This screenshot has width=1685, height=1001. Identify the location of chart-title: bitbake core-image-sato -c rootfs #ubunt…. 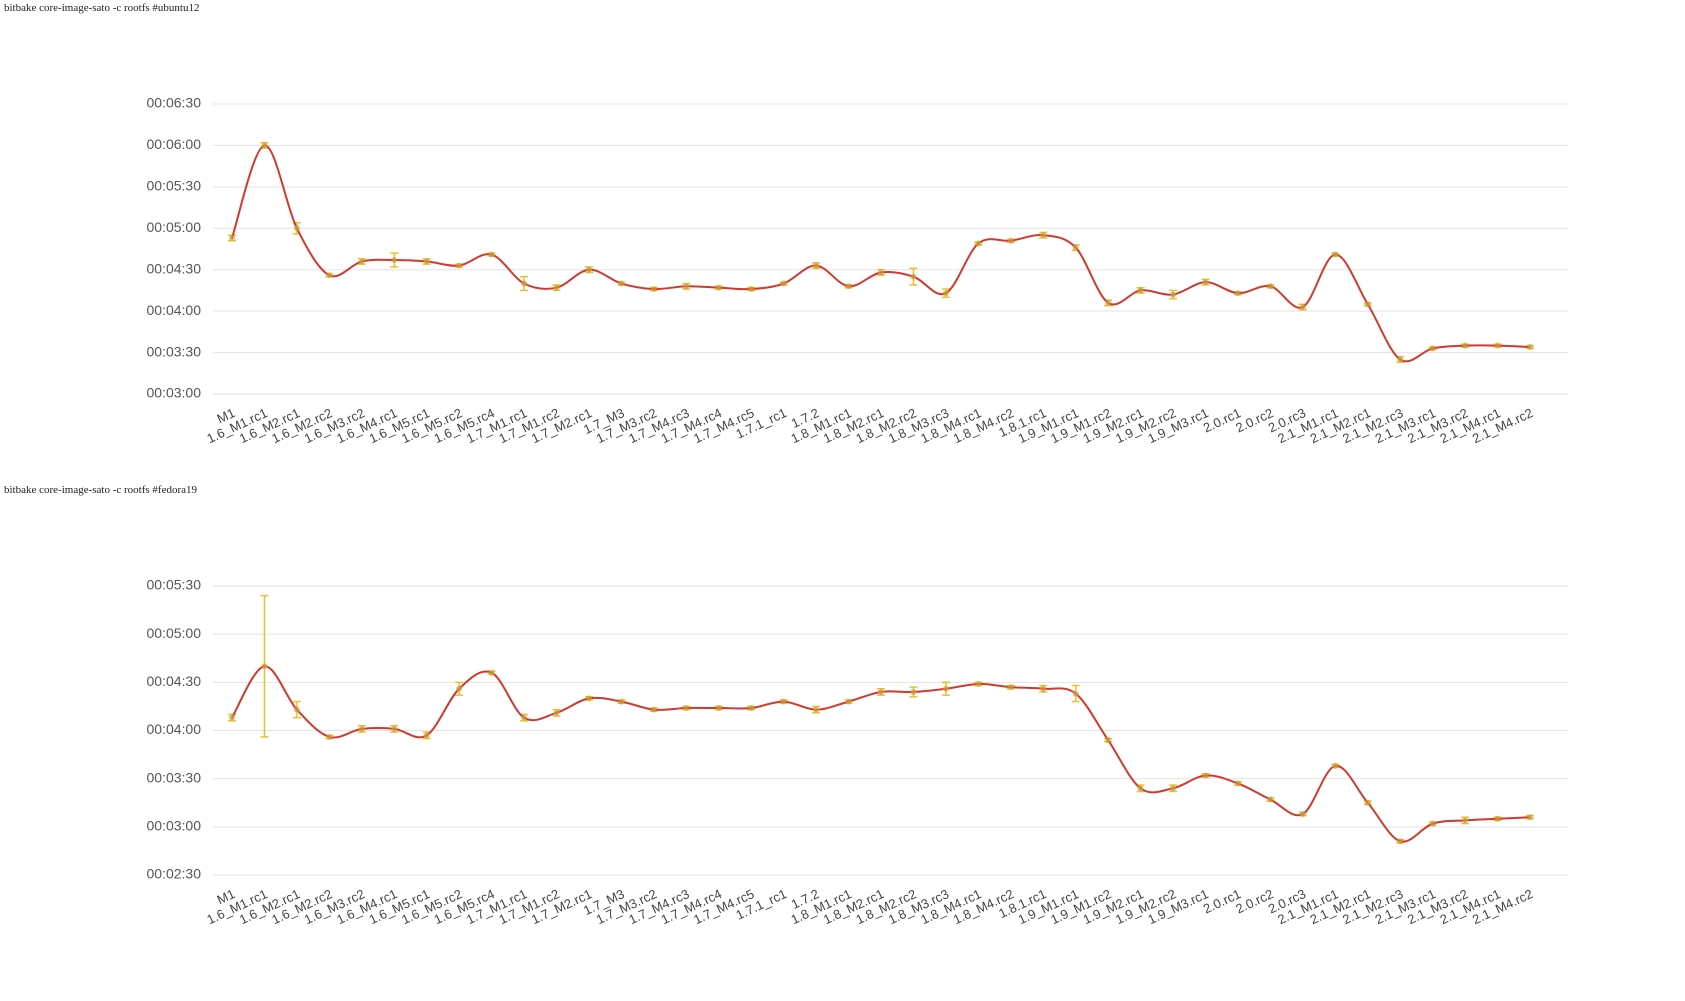
(102, 8).